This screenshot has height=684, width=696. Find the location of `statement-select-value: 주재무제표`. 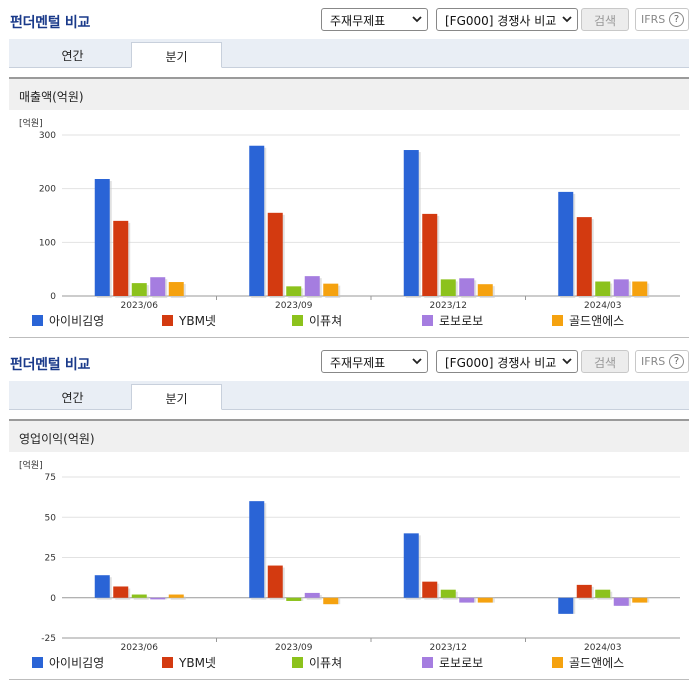

statement-select-value: 주재무제표 is located at coordinates (358, 363).